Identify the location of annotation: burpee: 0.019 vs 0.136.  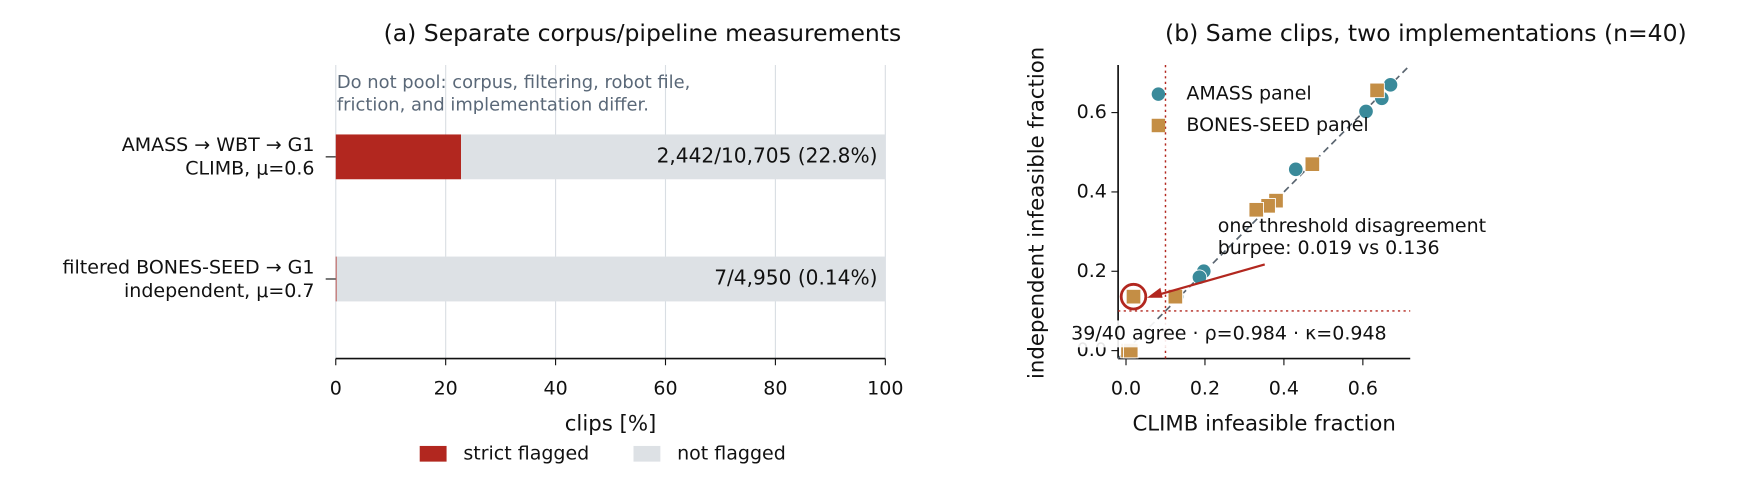
(1329, 248).